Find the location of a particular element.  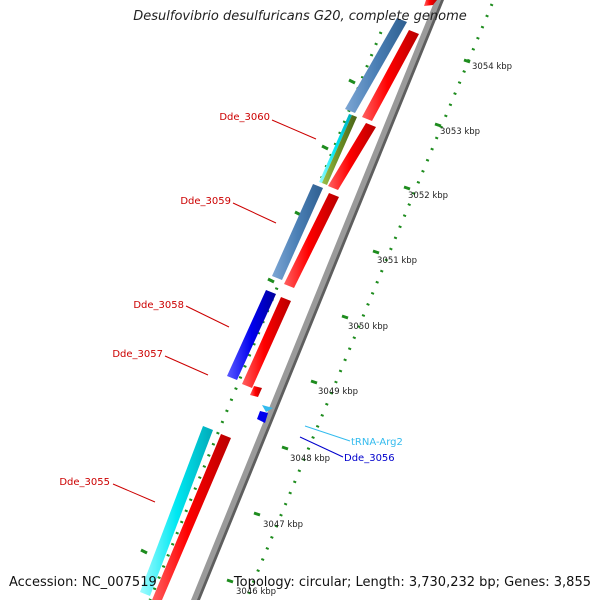

trna-arrow is located at coordinates (267, 408).